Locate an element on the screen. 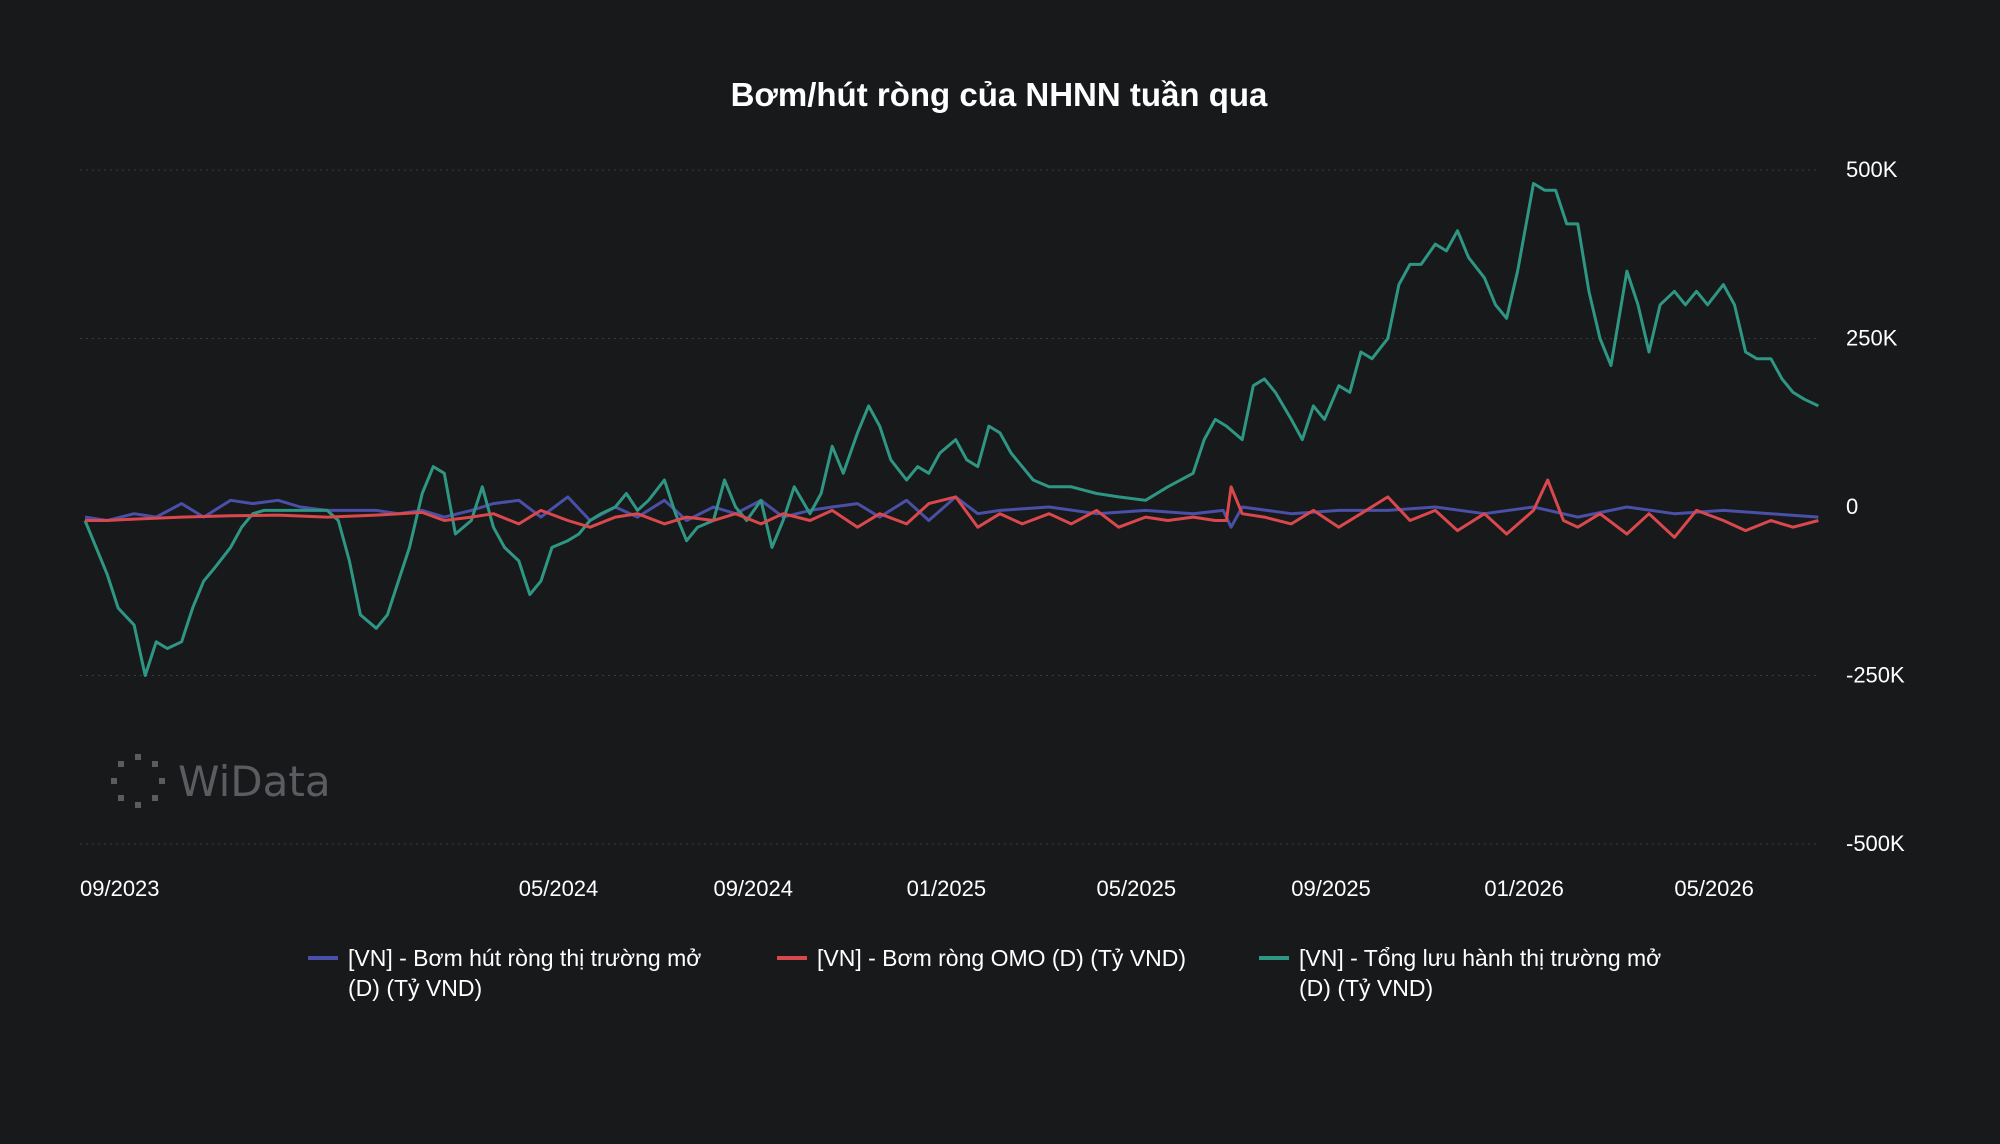 The image size is (2000, 1144). y-axis-ticks: 500K 250K 0 -250K -500K is located at coordinates (1875, 506).